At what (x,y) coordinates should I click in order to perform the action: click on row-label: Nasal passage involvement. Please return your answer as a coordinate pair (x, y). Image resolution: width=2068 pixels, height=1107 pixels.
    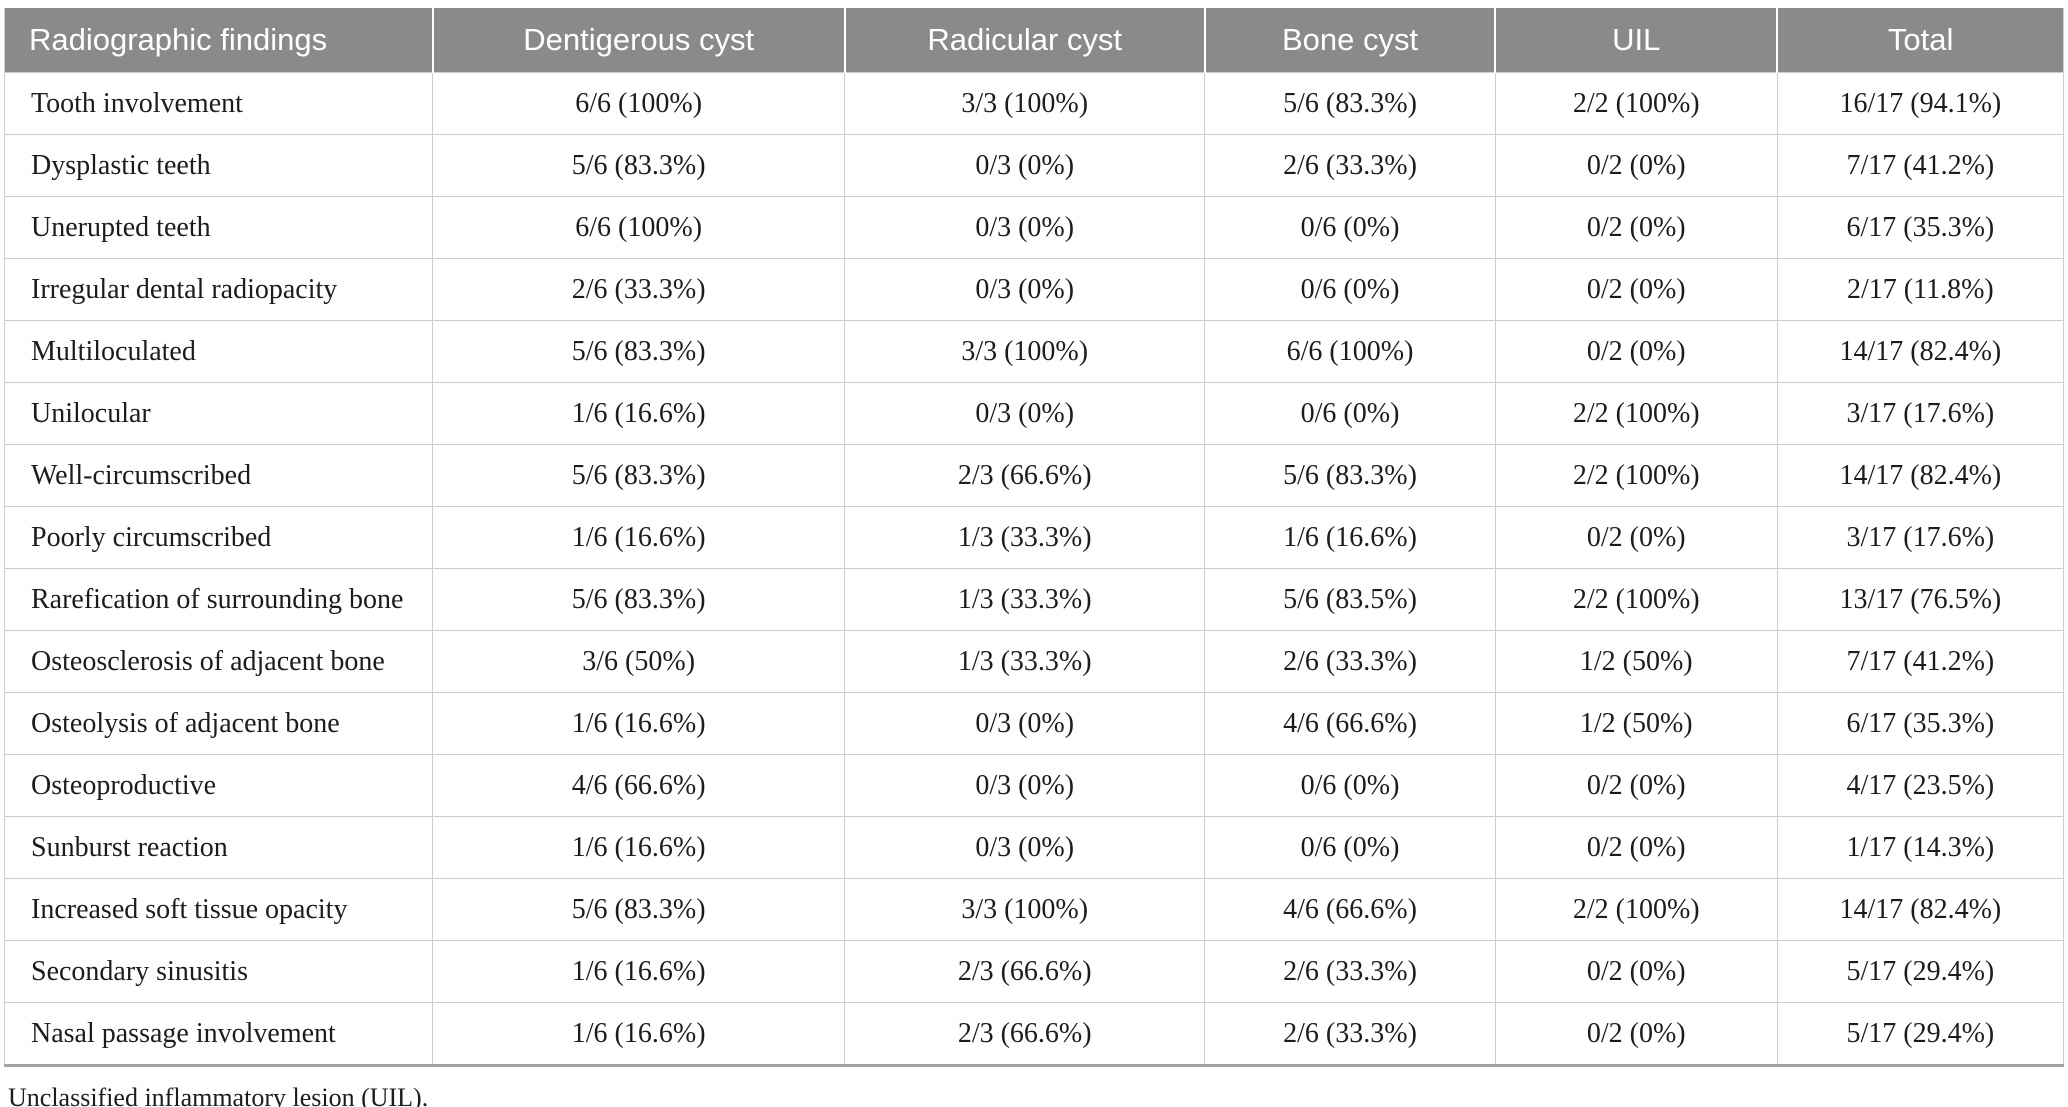
    Looking at the image, I should click on (218, 1034).